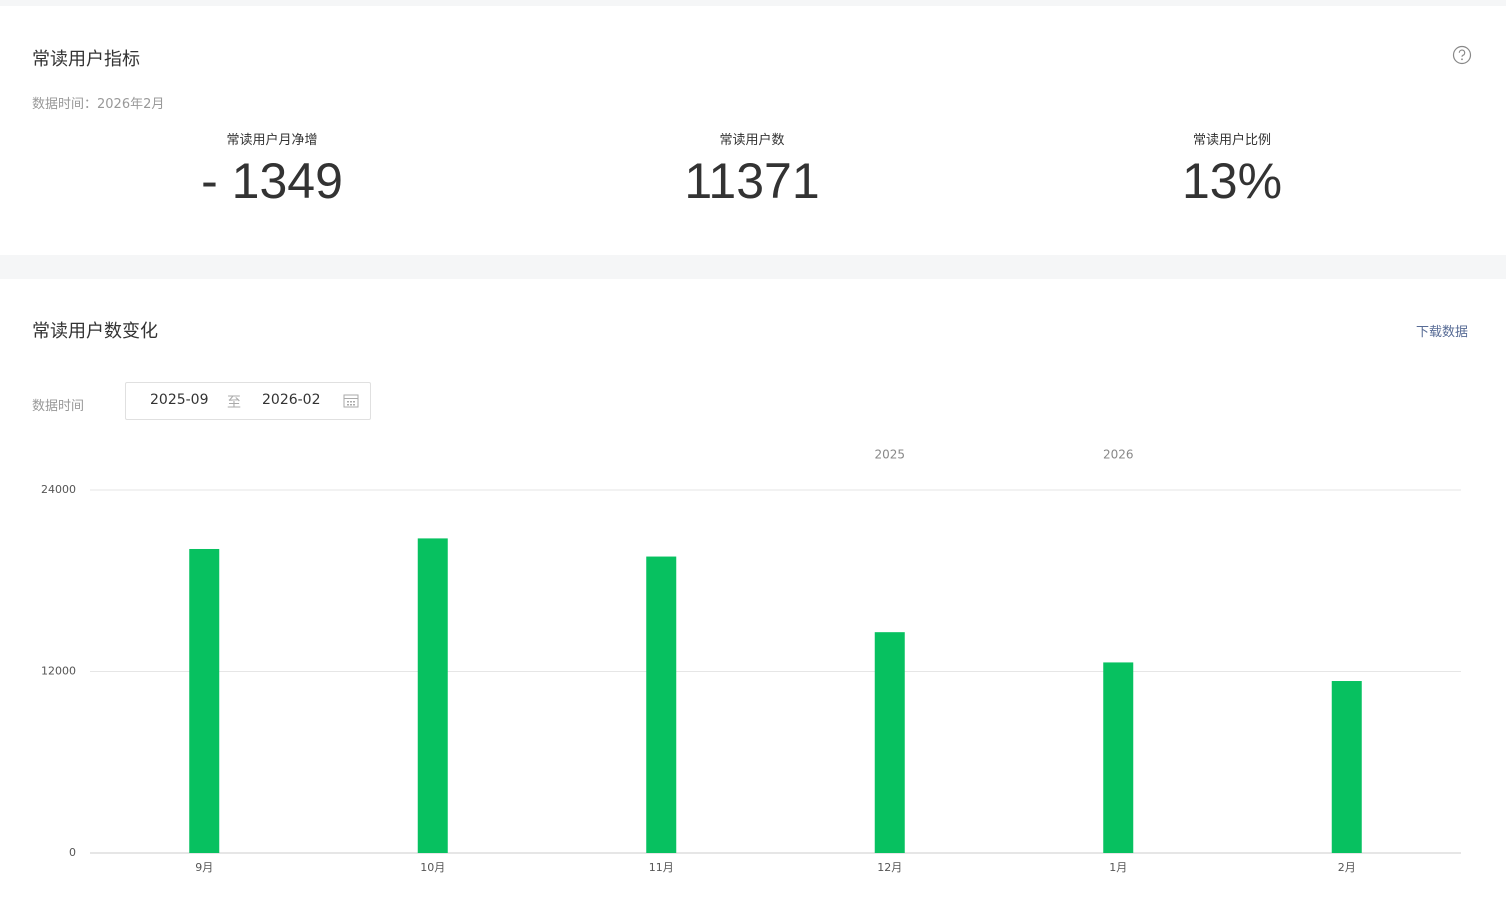  What do you see at coordinates (179, 400) in the screenshot?
I see `date-from: 2025-09` at bounding box center [179, 400].